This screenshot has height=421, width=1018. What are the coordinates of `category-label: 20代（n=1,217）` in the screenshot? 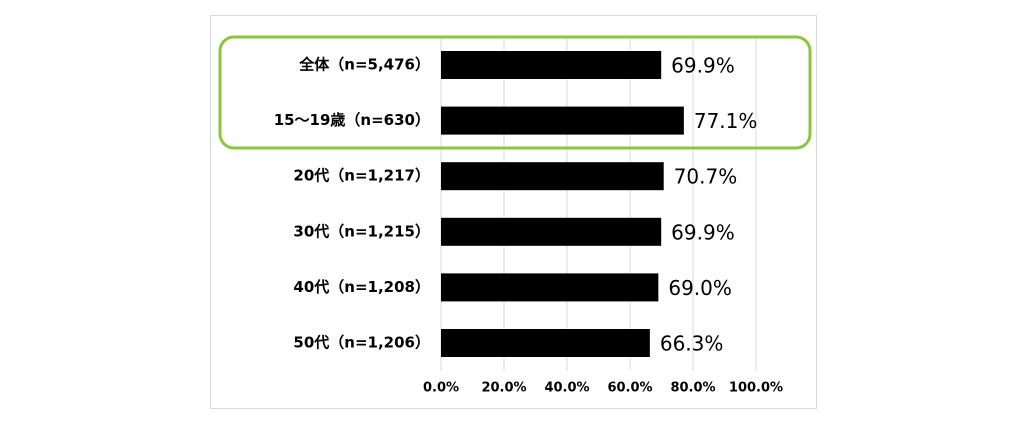 It's located at (361, 176).